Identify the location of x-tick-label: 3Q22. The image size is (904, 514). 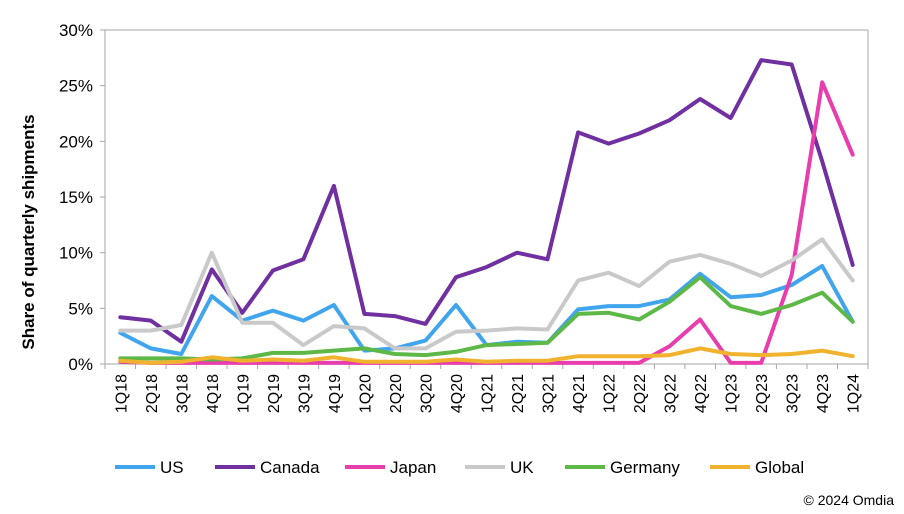
(671, 393).